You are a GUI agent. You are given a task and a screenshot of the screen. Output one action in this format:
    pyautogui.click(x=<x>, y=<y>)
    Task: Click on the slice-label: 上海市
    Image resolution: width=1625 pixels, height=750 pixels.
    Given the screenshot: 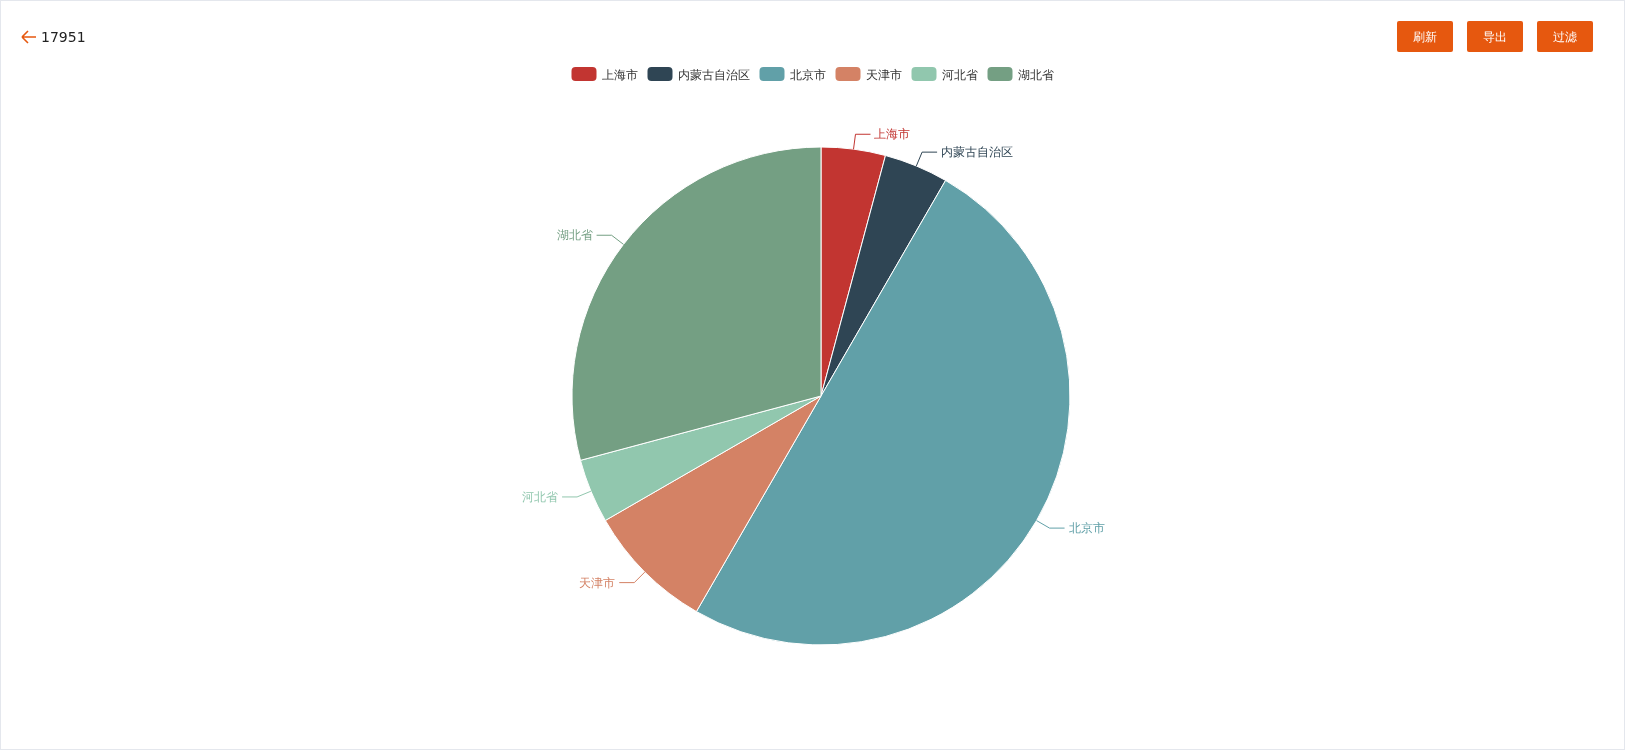 What is the action you would take?
    pyautogui.click(x=892, y=134)
    